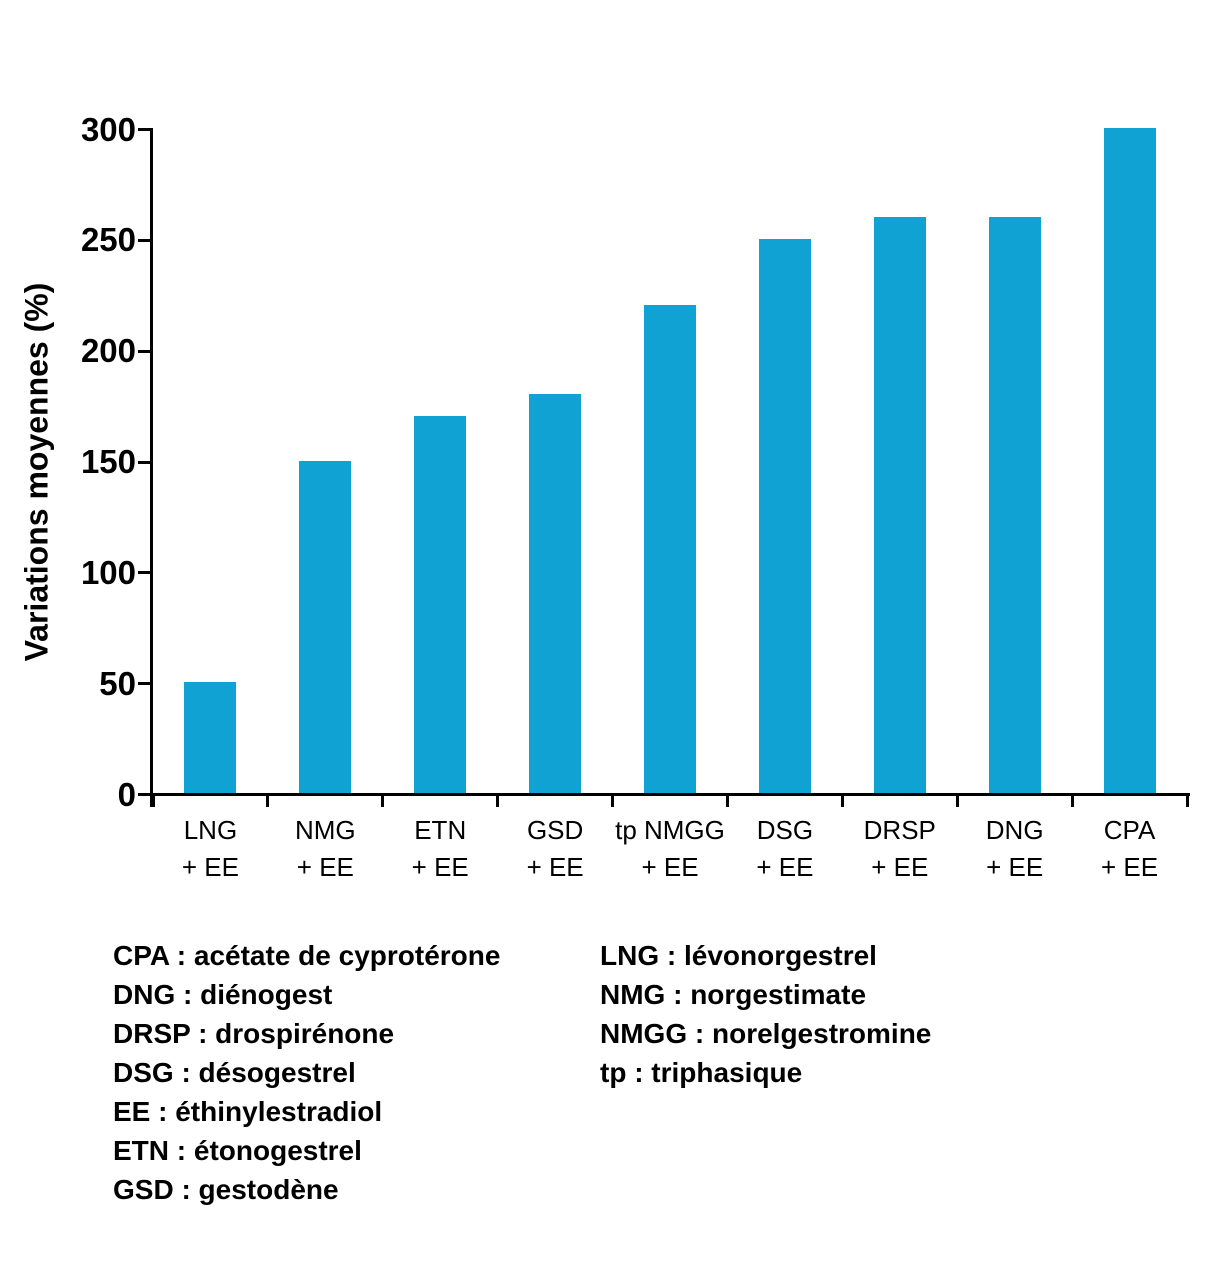  What do you see at coordinates (1130, 848) in the screenshot?
I see `x-axis-tick-label: CPA + EE` at bounding box center [1130, 848].